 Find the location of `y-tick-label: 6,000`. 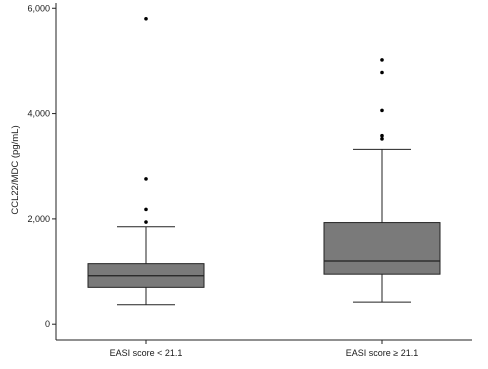

y-tick-label: 6,000 is located at coordinates (38, 8).